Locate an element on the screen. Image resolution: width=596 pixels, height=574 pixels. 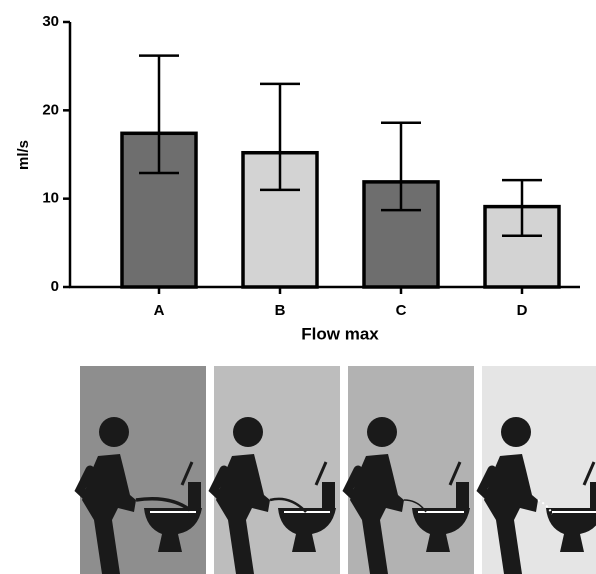
x-tick-label: A is located at coordinates (159, 310).